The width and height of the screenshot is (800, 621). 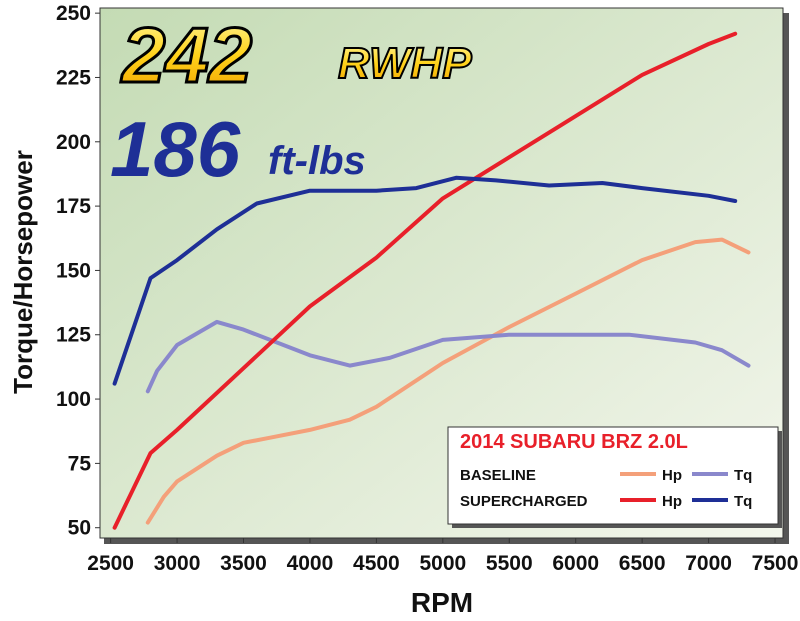 What do you see at coordinates (110, 563) in the screenshot?
I see `x-tick-label: 2500` at bounding box center [110, 563].